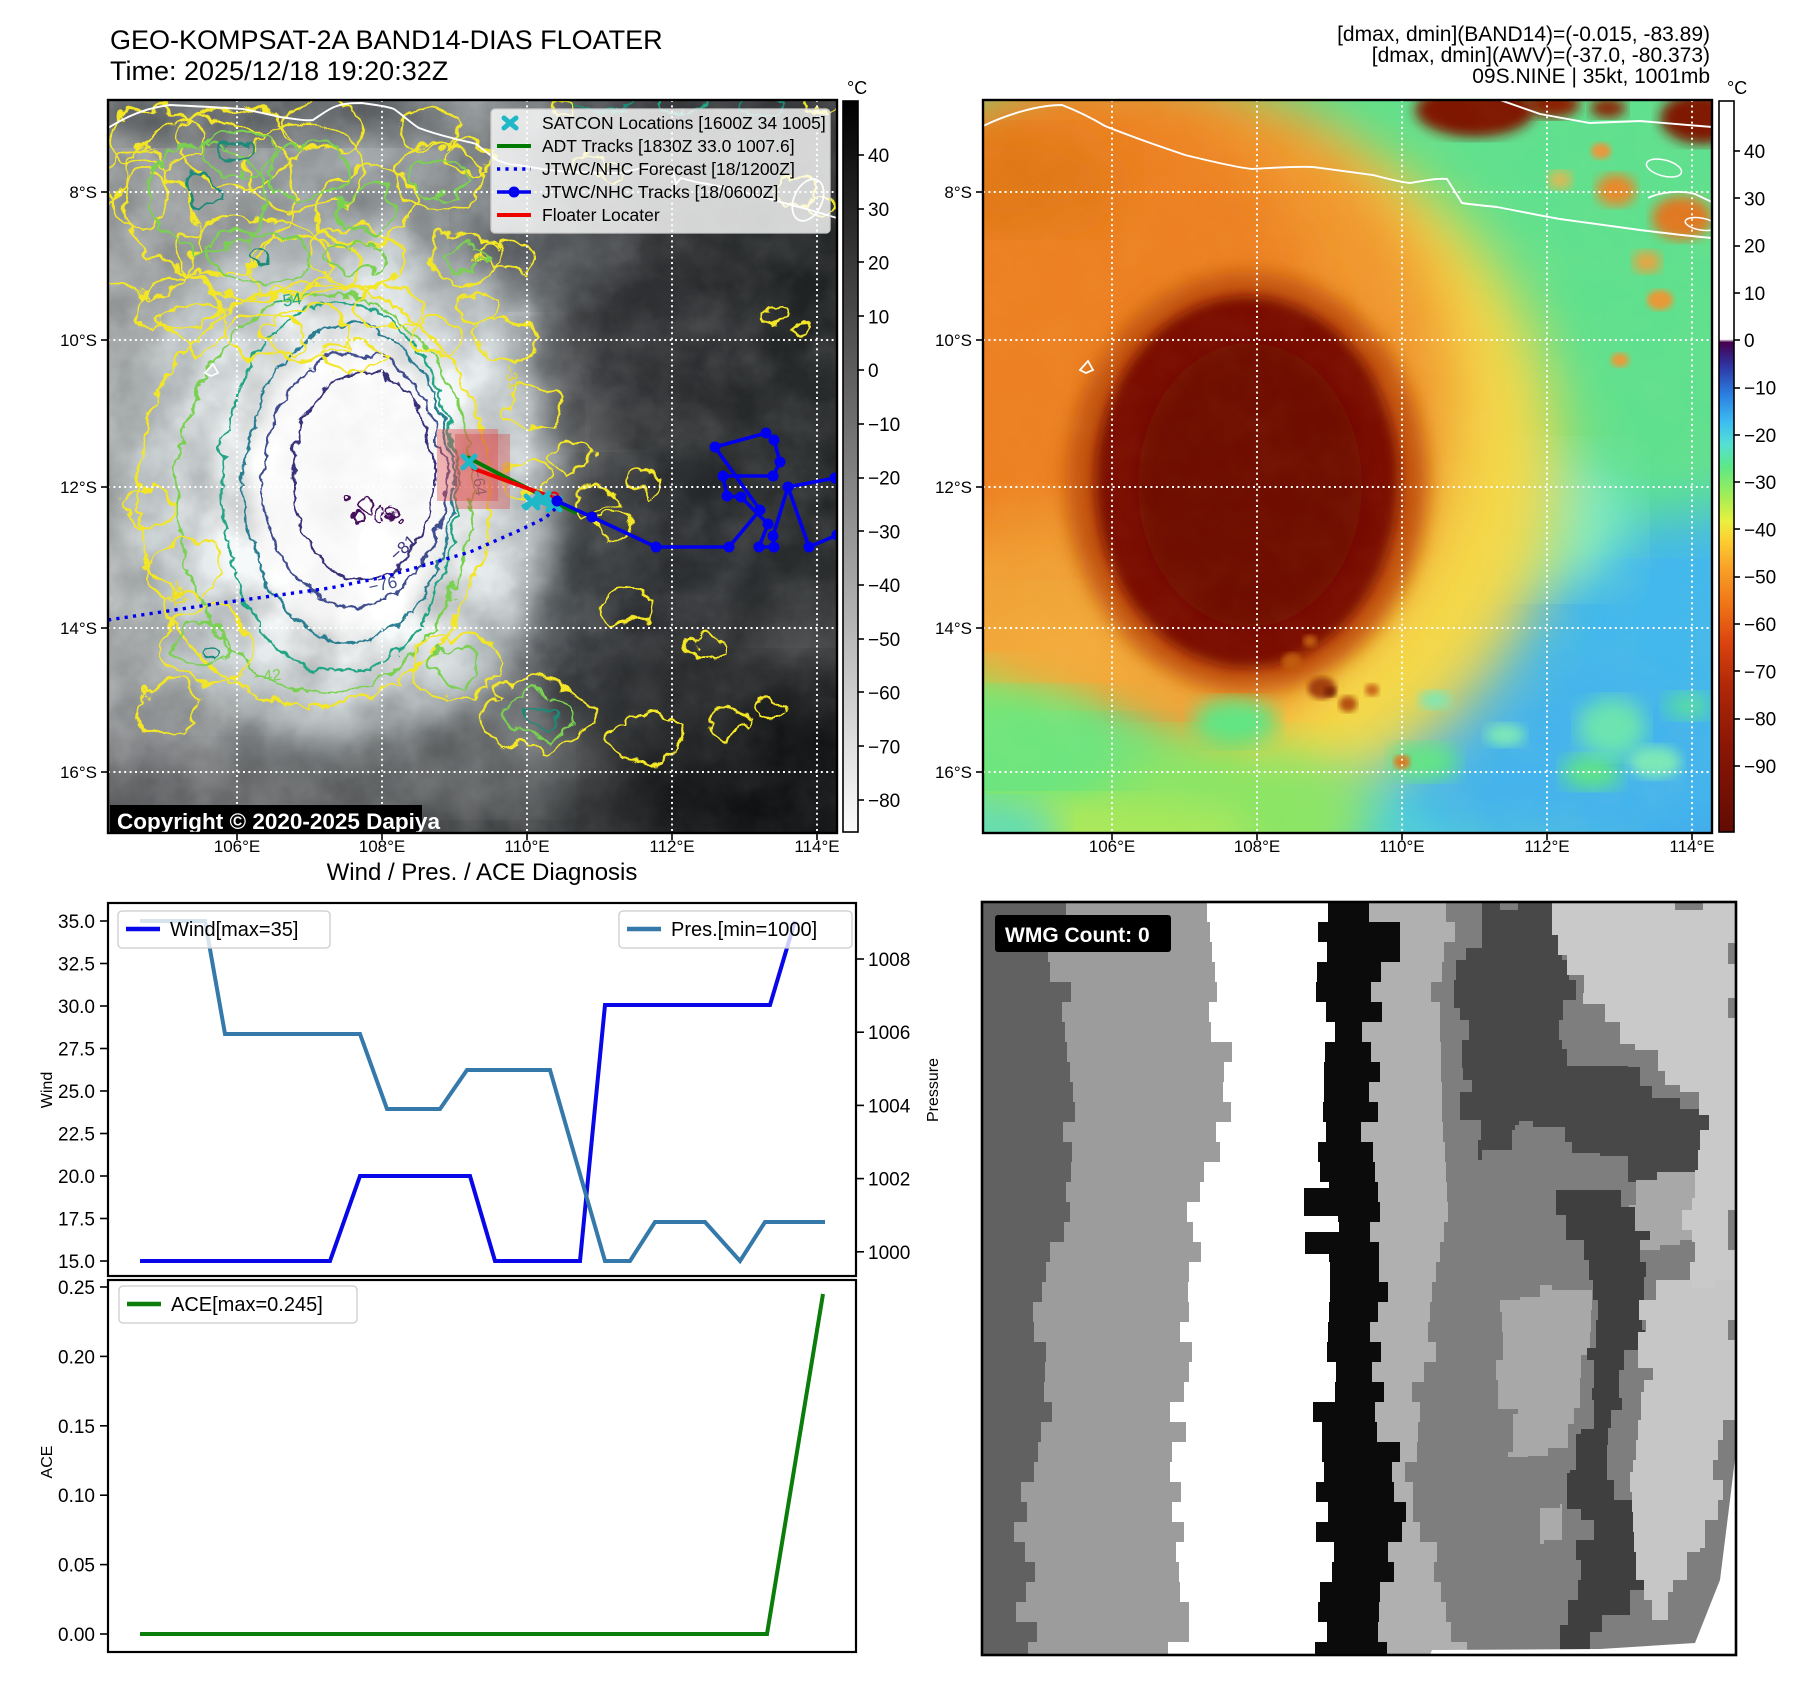 The image size is (1801, 1690). I want to click on svg-text: 0.10, so click(76, 1496).